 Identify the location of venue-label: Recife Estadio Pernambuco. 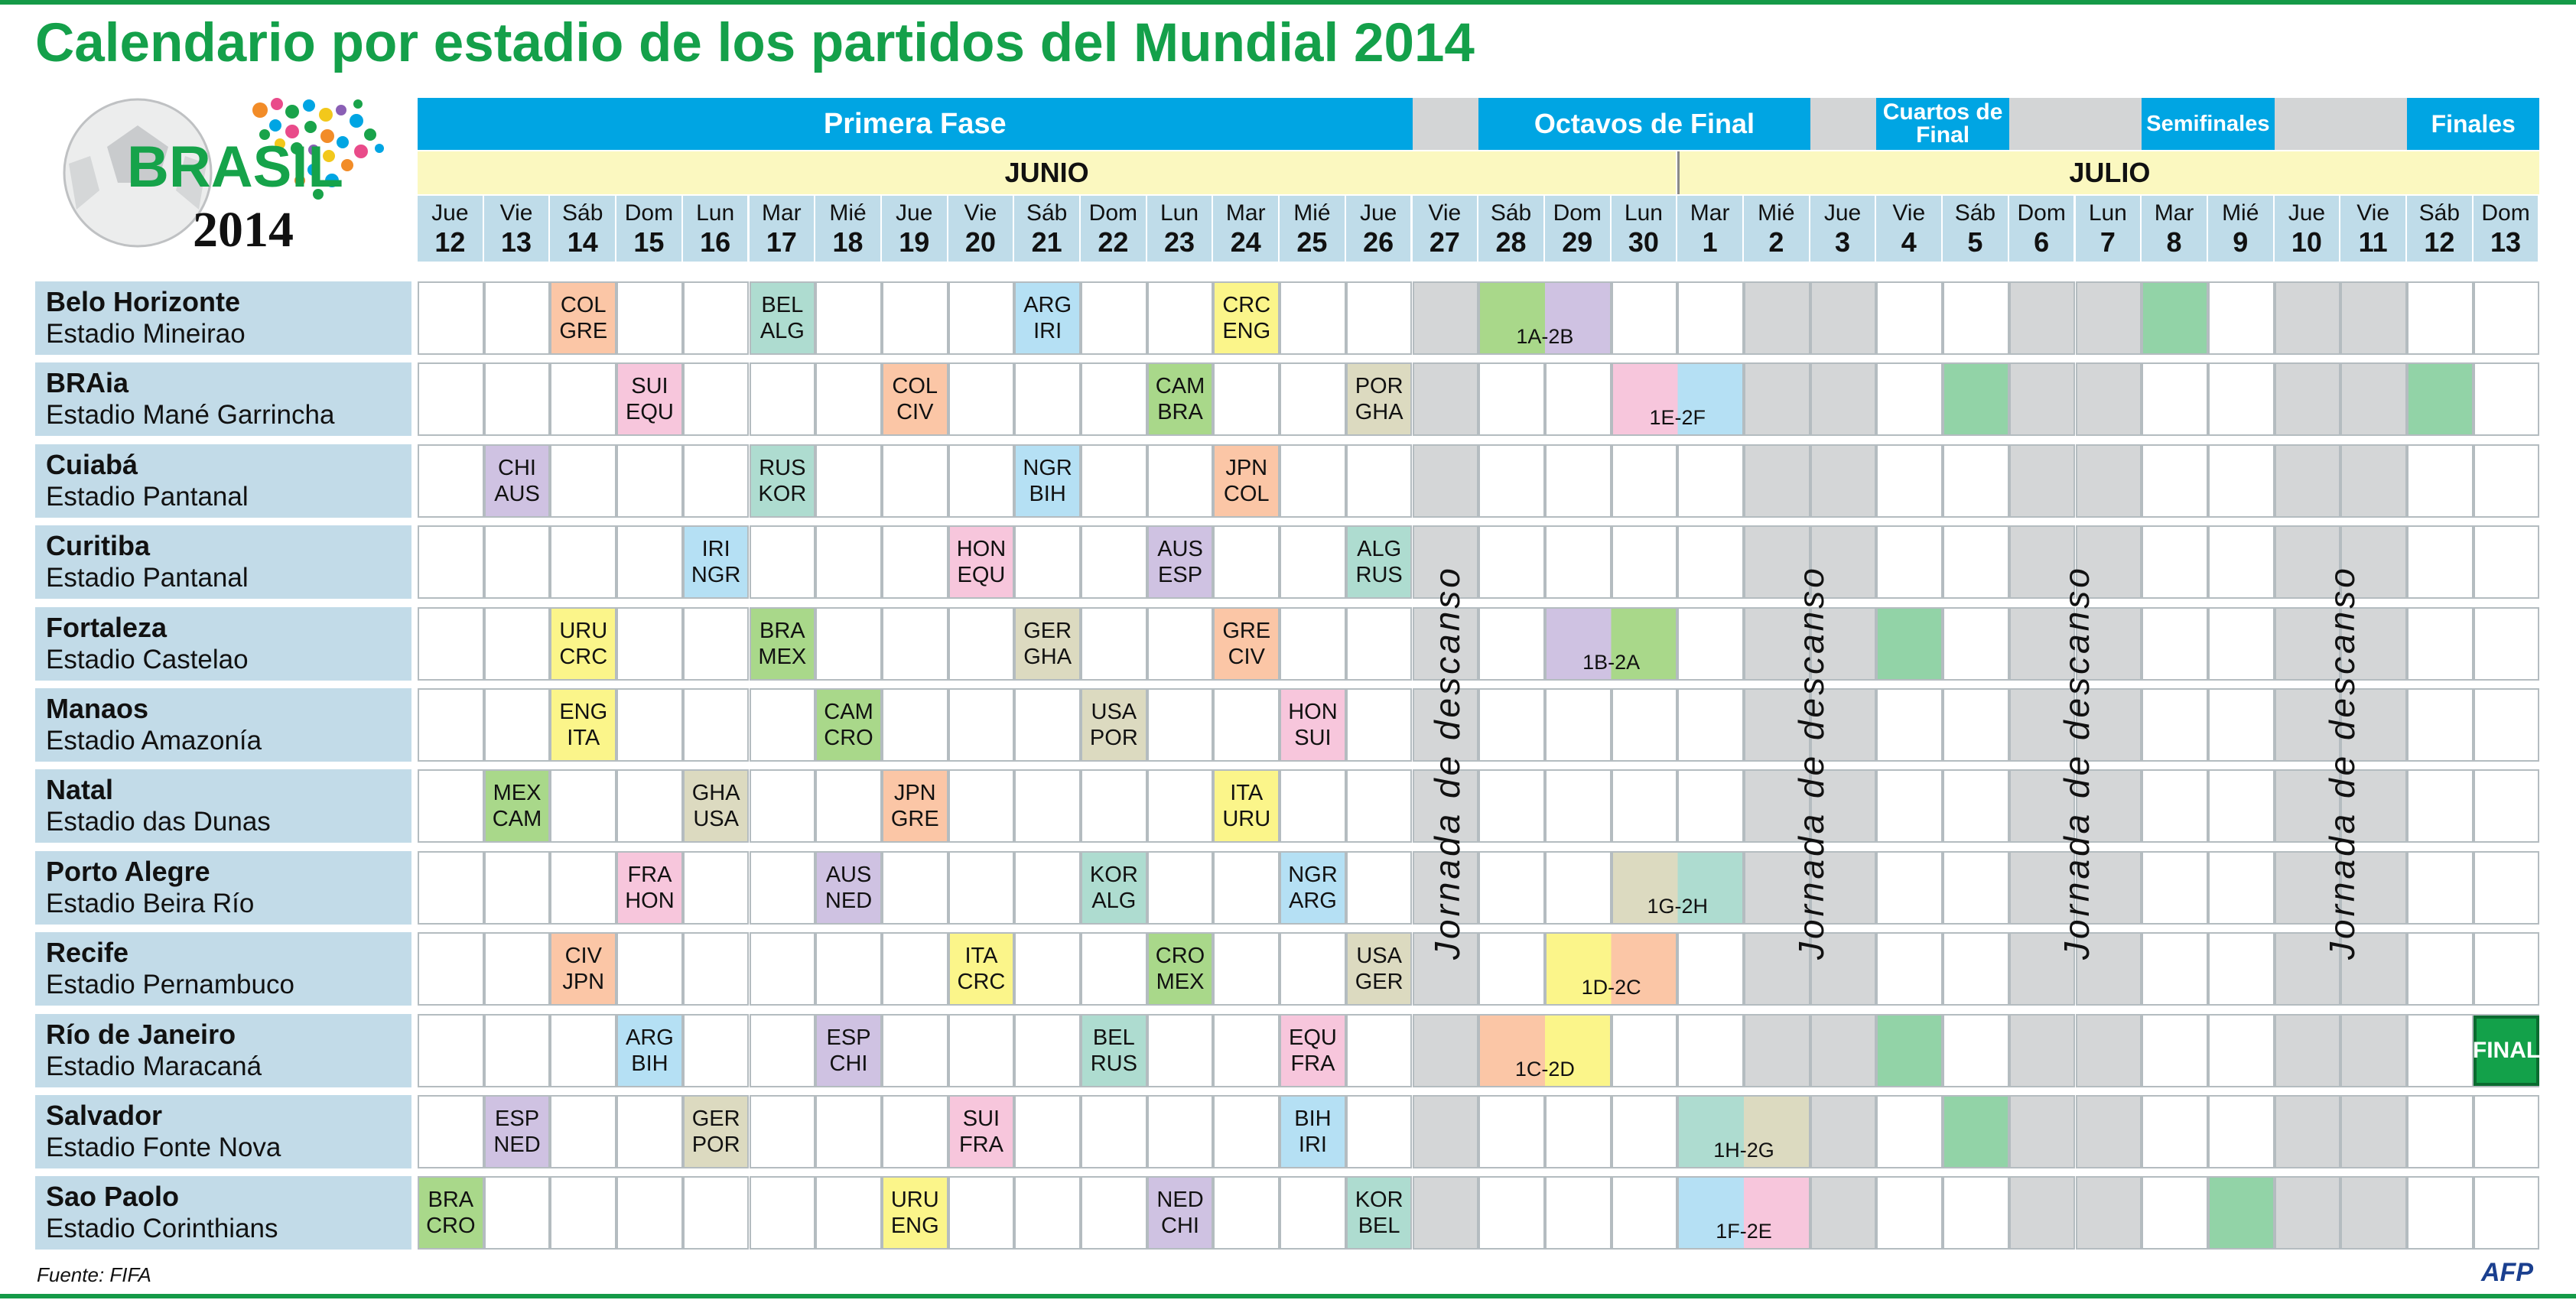
(223, 969).